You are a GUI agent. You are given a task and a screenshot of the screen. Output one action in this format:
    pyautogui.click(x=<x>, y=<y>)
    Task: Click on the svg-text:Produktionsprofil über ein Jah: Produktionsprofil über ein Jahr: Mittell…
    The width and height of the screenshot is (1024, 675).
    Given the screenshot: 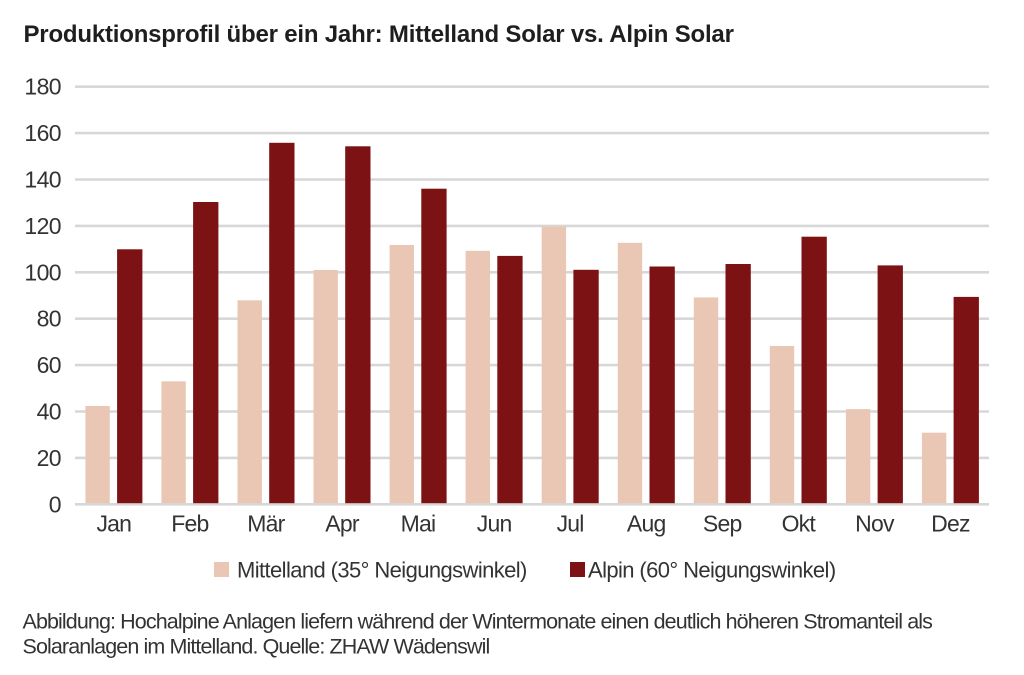 What is the action you would take?
    pyautogui.click(x=379, y=34)
    